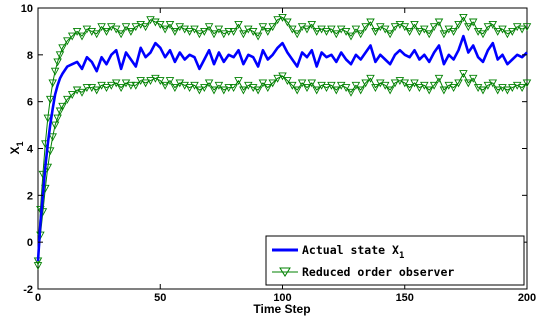  I want to click on y-tick-label: 4, so click(30, 150).